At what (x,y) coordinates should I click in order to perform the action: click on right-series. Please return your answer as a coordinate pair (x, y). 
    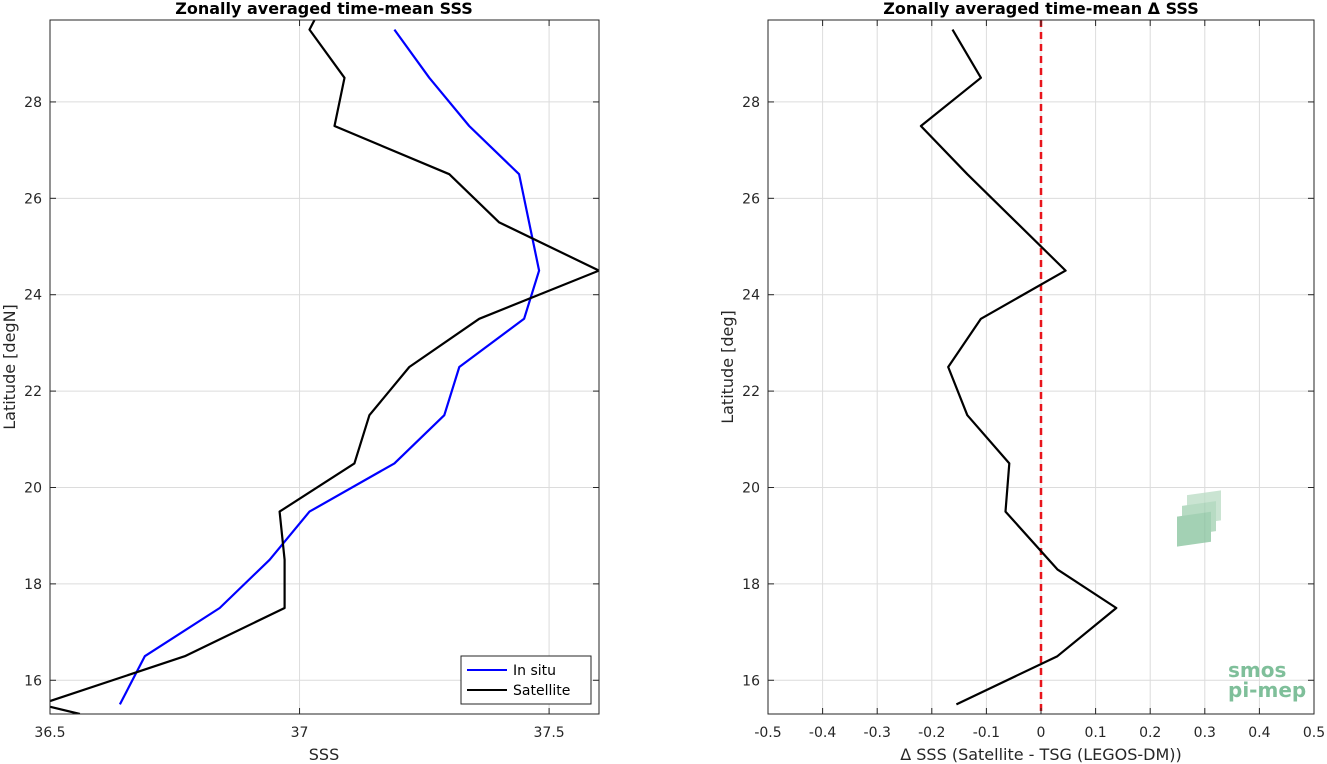
    Looking at the image, I should click on (1018, 367).